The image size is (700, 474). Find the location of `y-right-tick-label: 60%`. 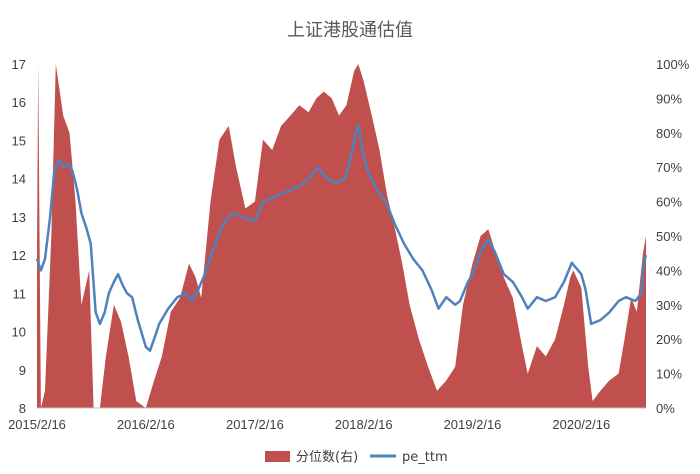

y-right-tick-label: 60% is located at coordinates (669, 202).